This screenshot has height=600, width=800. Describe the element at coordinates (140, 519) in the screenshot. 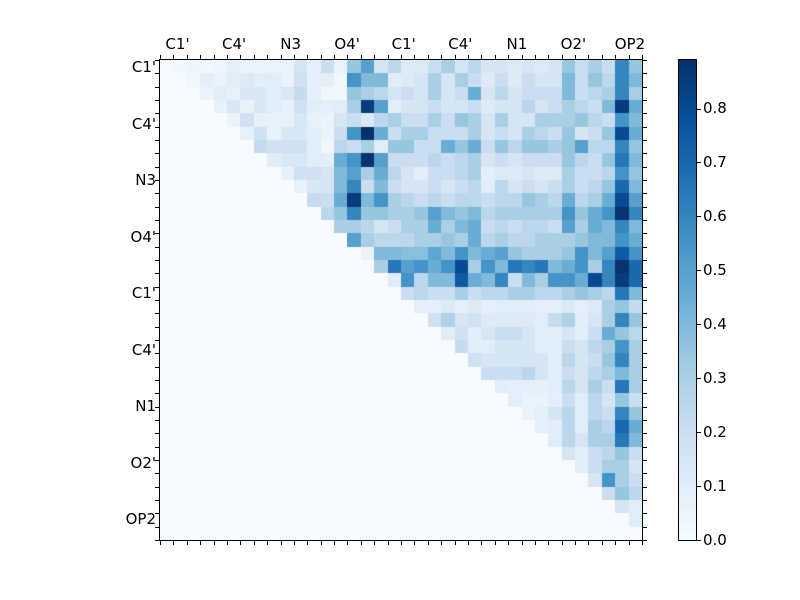

I see `y-axis-label: OP2` at that location.